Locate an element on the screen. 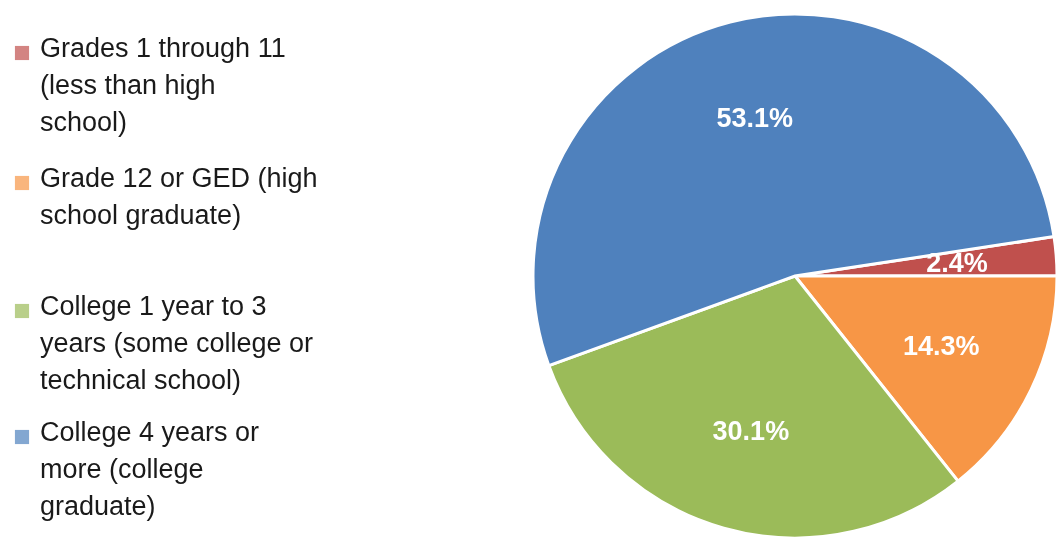  legend-label: Grades 1 through 11 (less than high school) is located at coordinates (163, 85).